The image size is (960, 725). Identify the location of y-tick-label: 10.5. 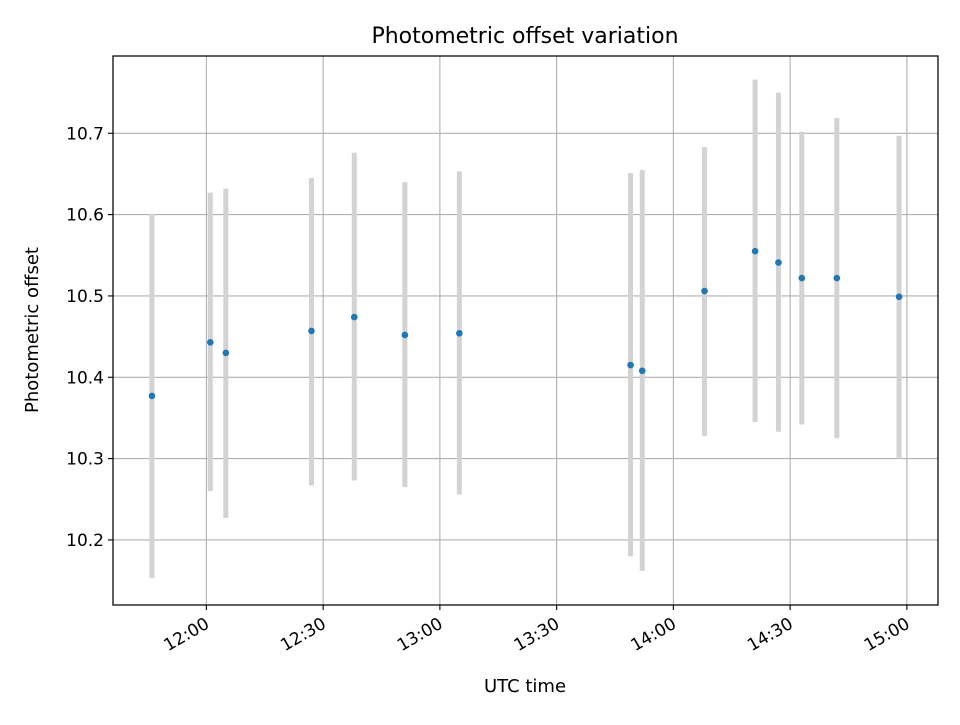
(85, 297).